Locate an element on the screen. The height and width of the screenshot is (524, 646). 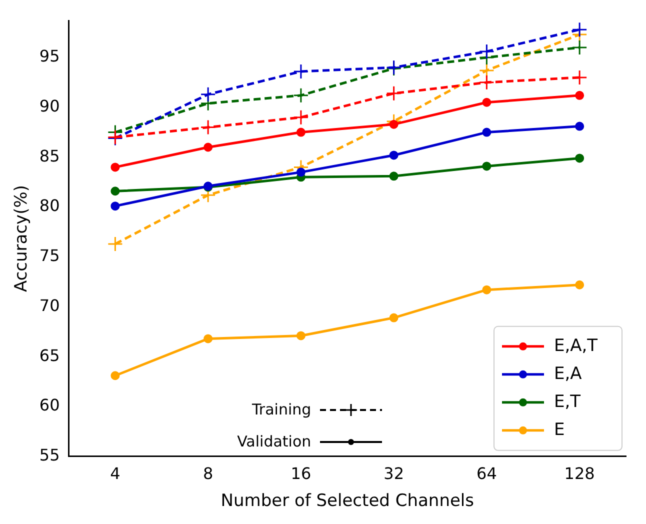
x-tick-label: 8 is located at coordinates (208, 474).